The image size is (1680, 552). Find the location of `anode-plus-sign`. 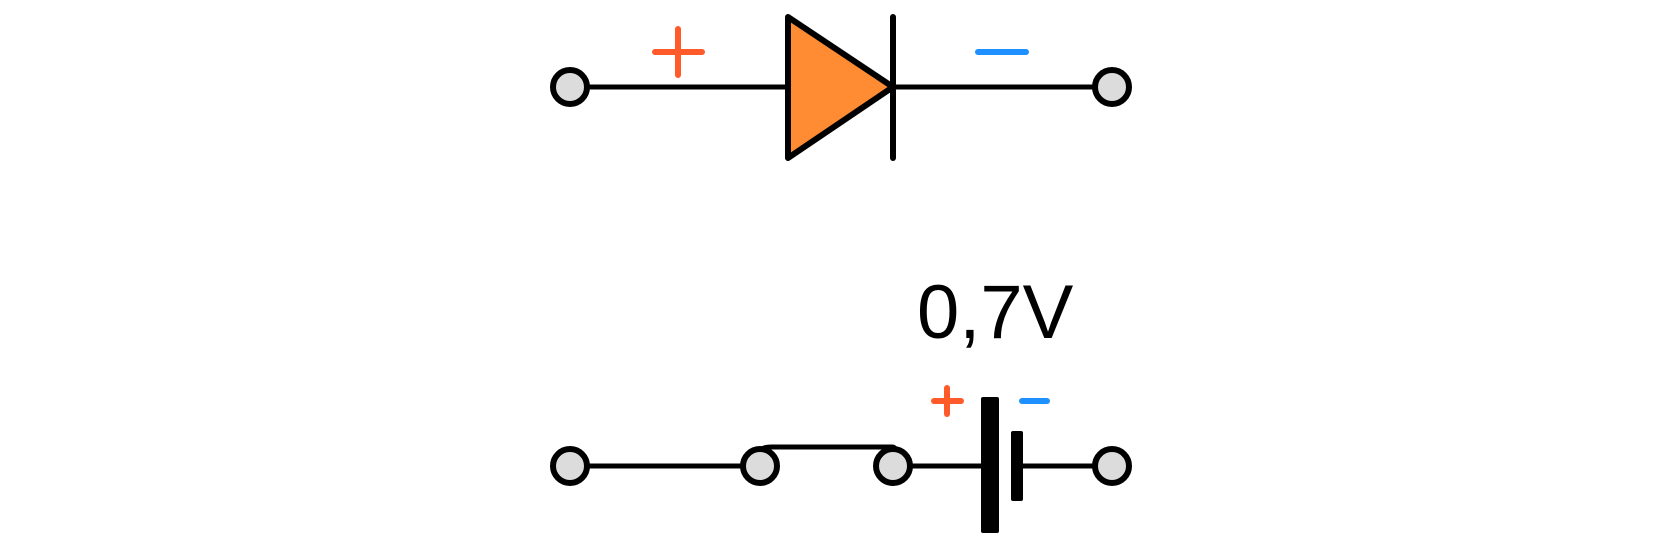

anode-plus-sign is located at coordinates (678, 52).